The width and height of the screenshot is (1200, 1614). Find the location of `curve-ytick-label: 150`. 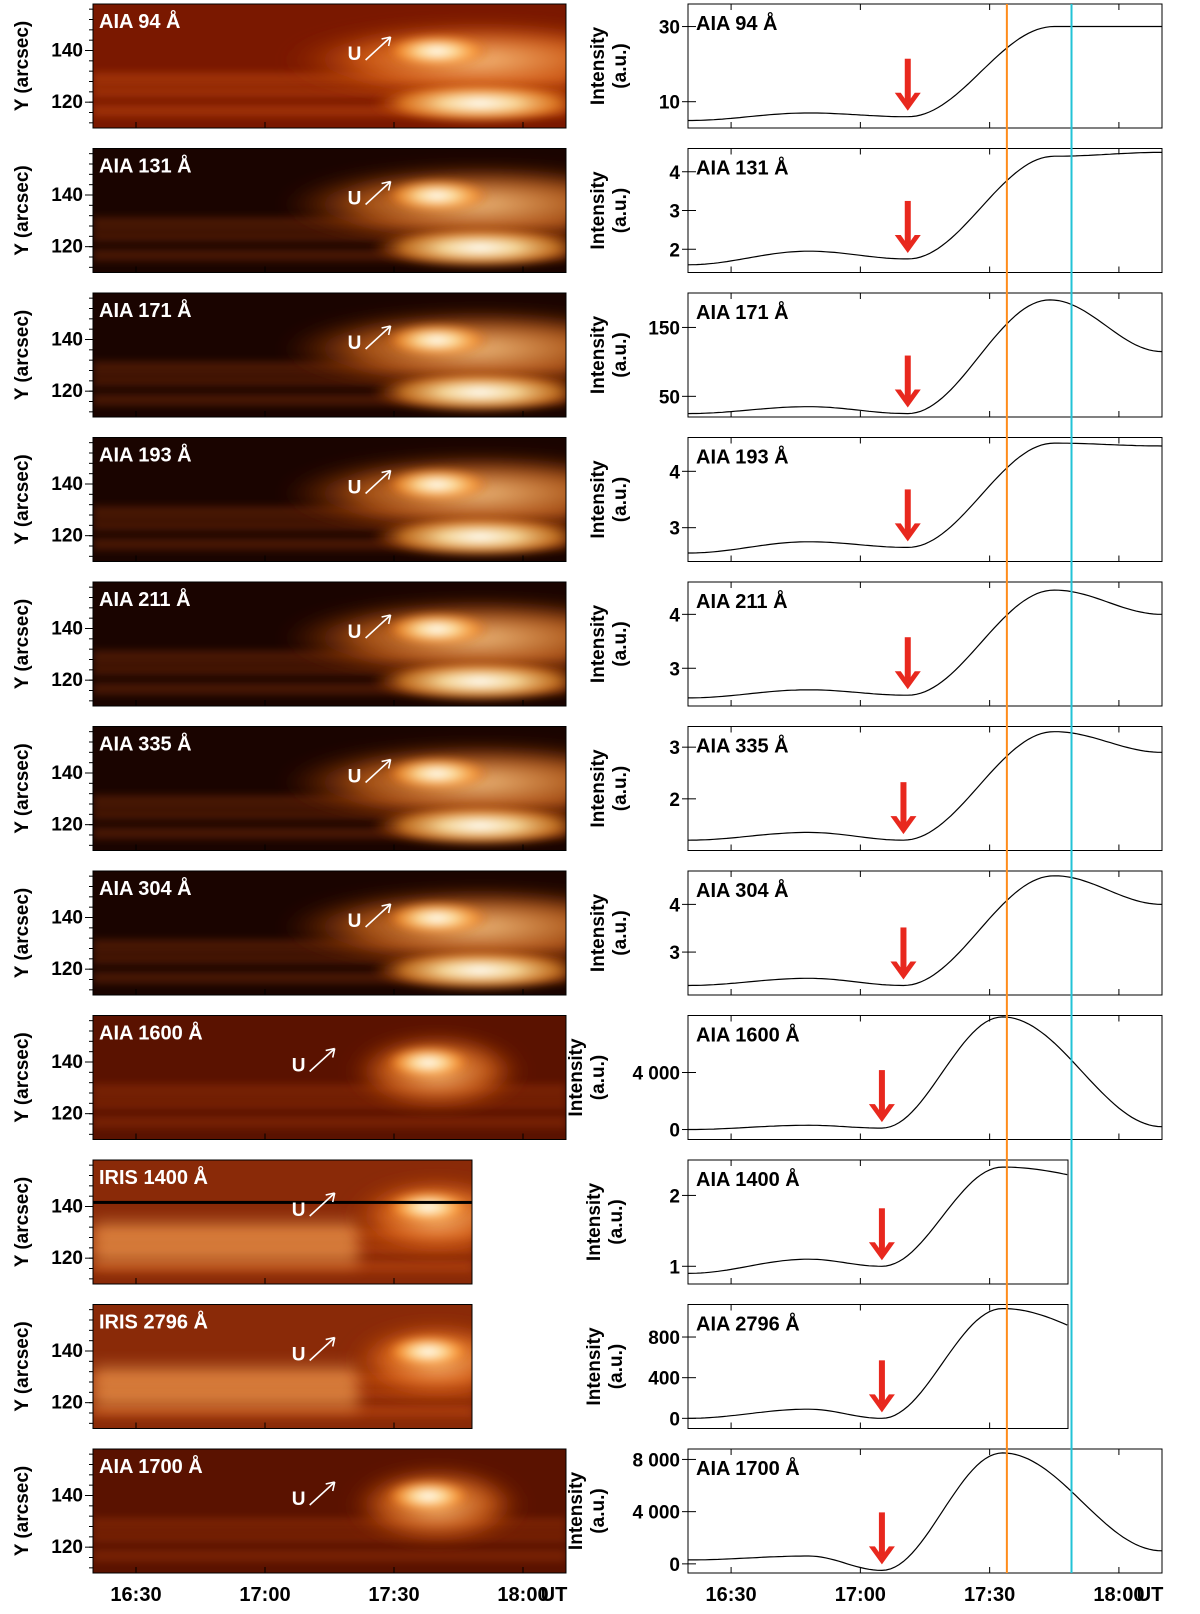

curve-ytick-label: 150 is located at coordinates (664, 328).